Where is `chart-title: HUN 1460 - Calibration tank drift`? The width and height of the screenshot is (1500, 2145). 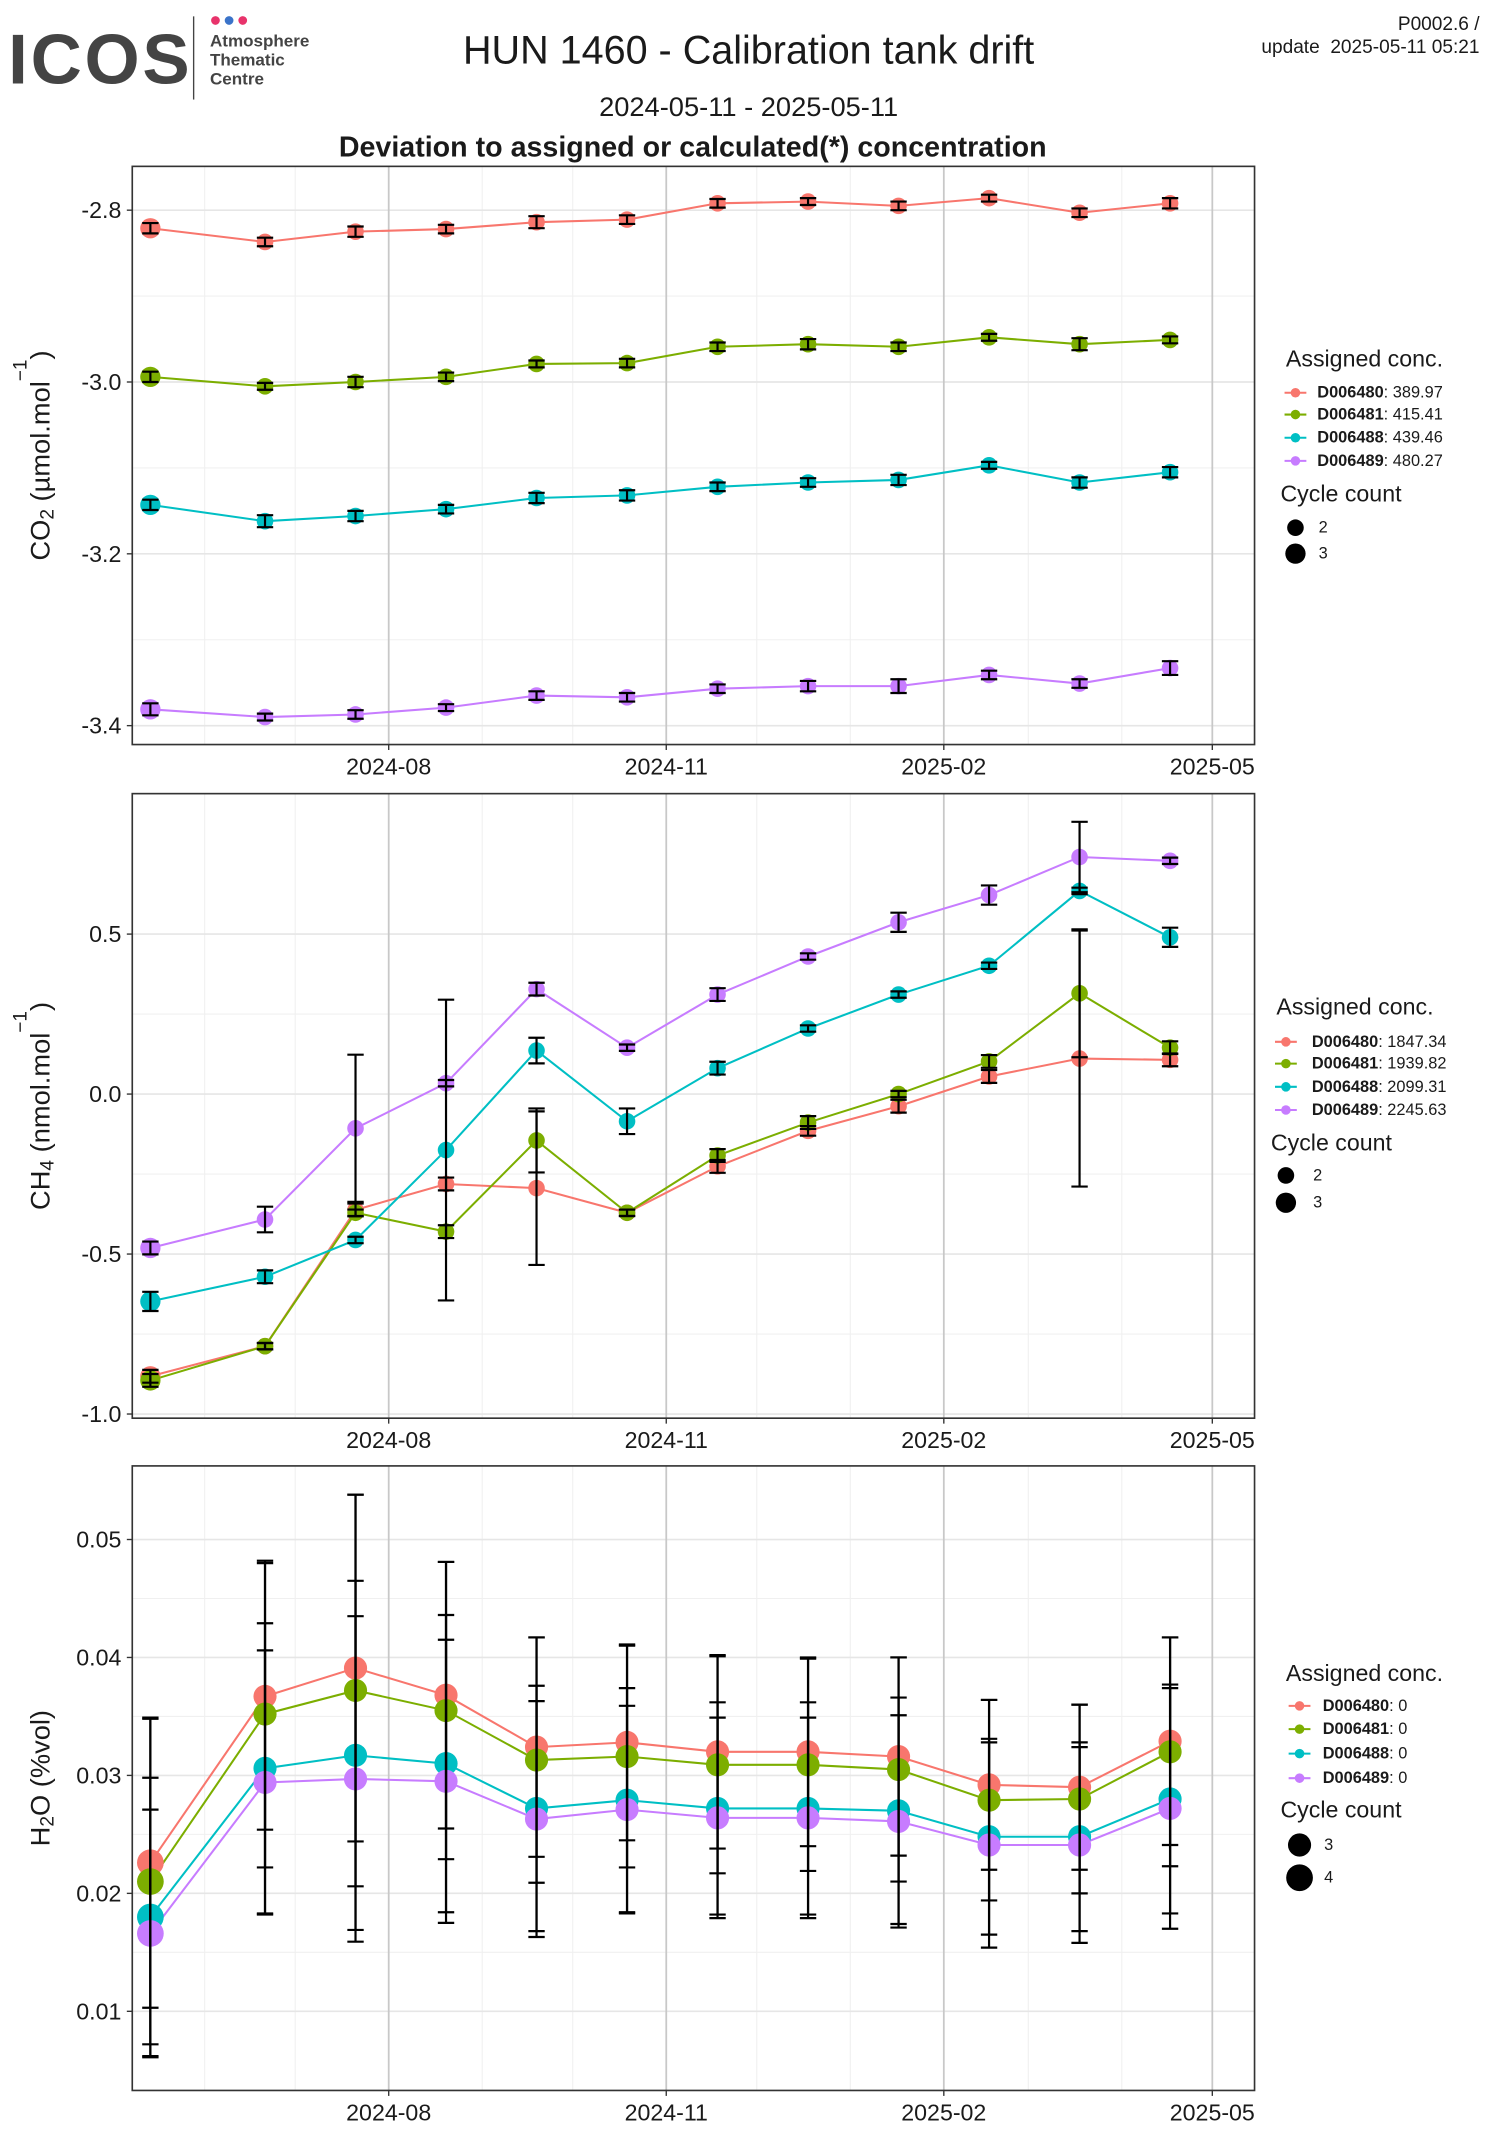 chart-title: HUN 1460 - Calibration tank drift is located at coordinates (748, 50).